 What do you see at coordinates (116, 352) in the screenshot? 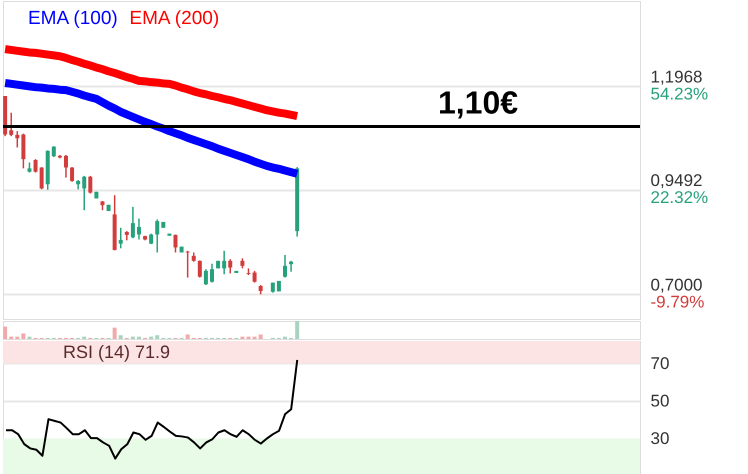
I see `chart-title: RSI (14) 71.9` at bounding box center [116, 352].